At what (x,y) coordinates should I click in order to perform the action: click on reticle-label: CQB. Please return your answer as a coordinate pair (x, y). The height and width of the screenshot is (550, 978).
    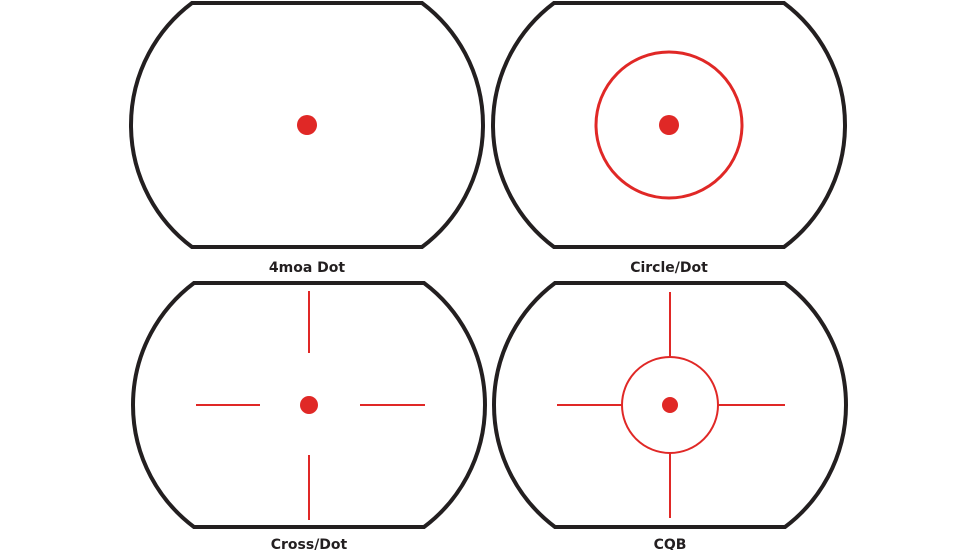
    Looking at the image, I should click on (670, 543).